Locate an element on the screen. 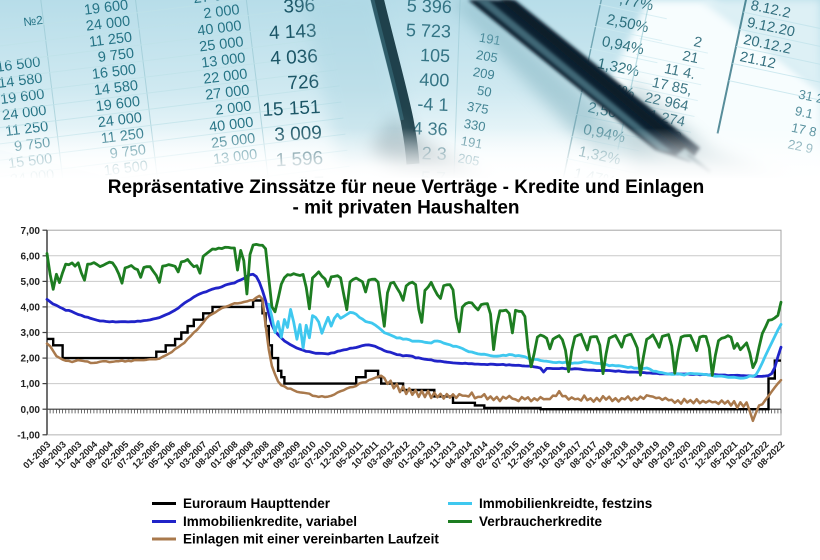  svg-text: 5 723 is located at coordinates (429, 31).